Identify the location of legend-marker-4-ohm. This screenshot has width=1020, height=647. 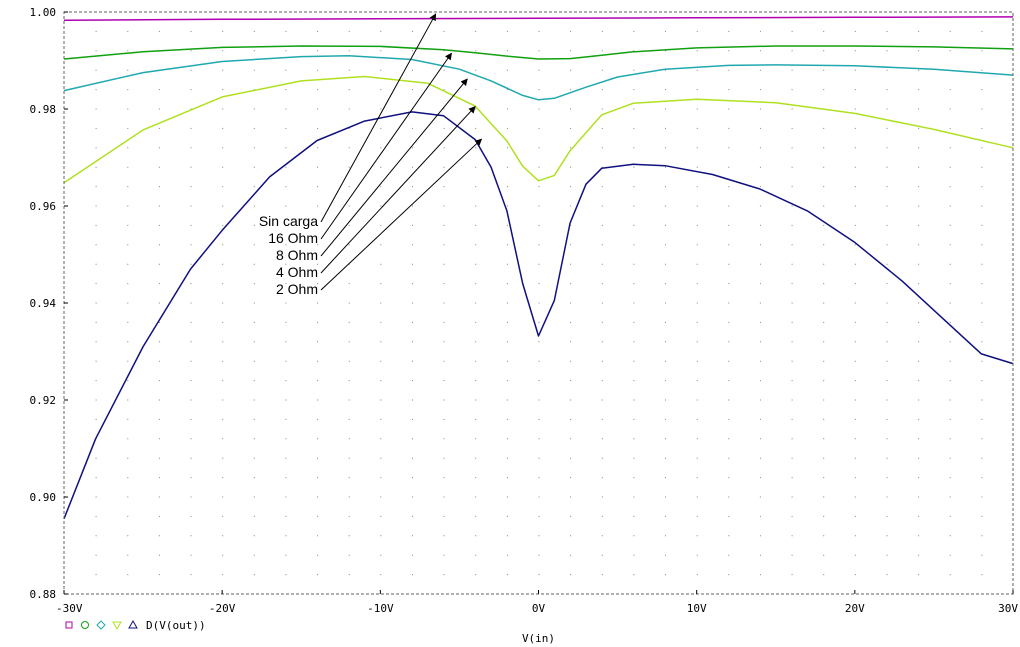
(117, 626).